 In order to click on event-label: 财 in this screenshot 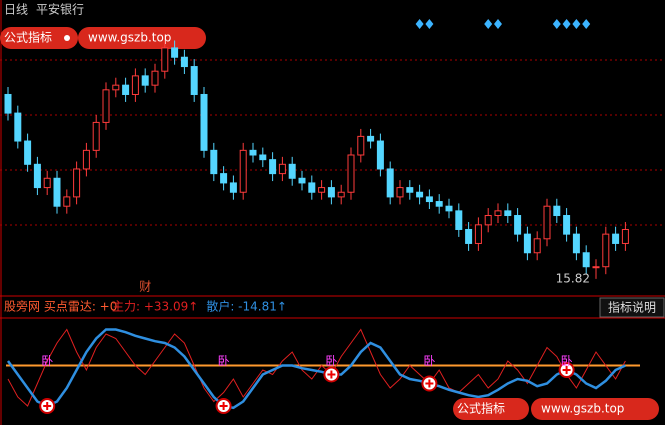, I will do `click(145, 287)`.